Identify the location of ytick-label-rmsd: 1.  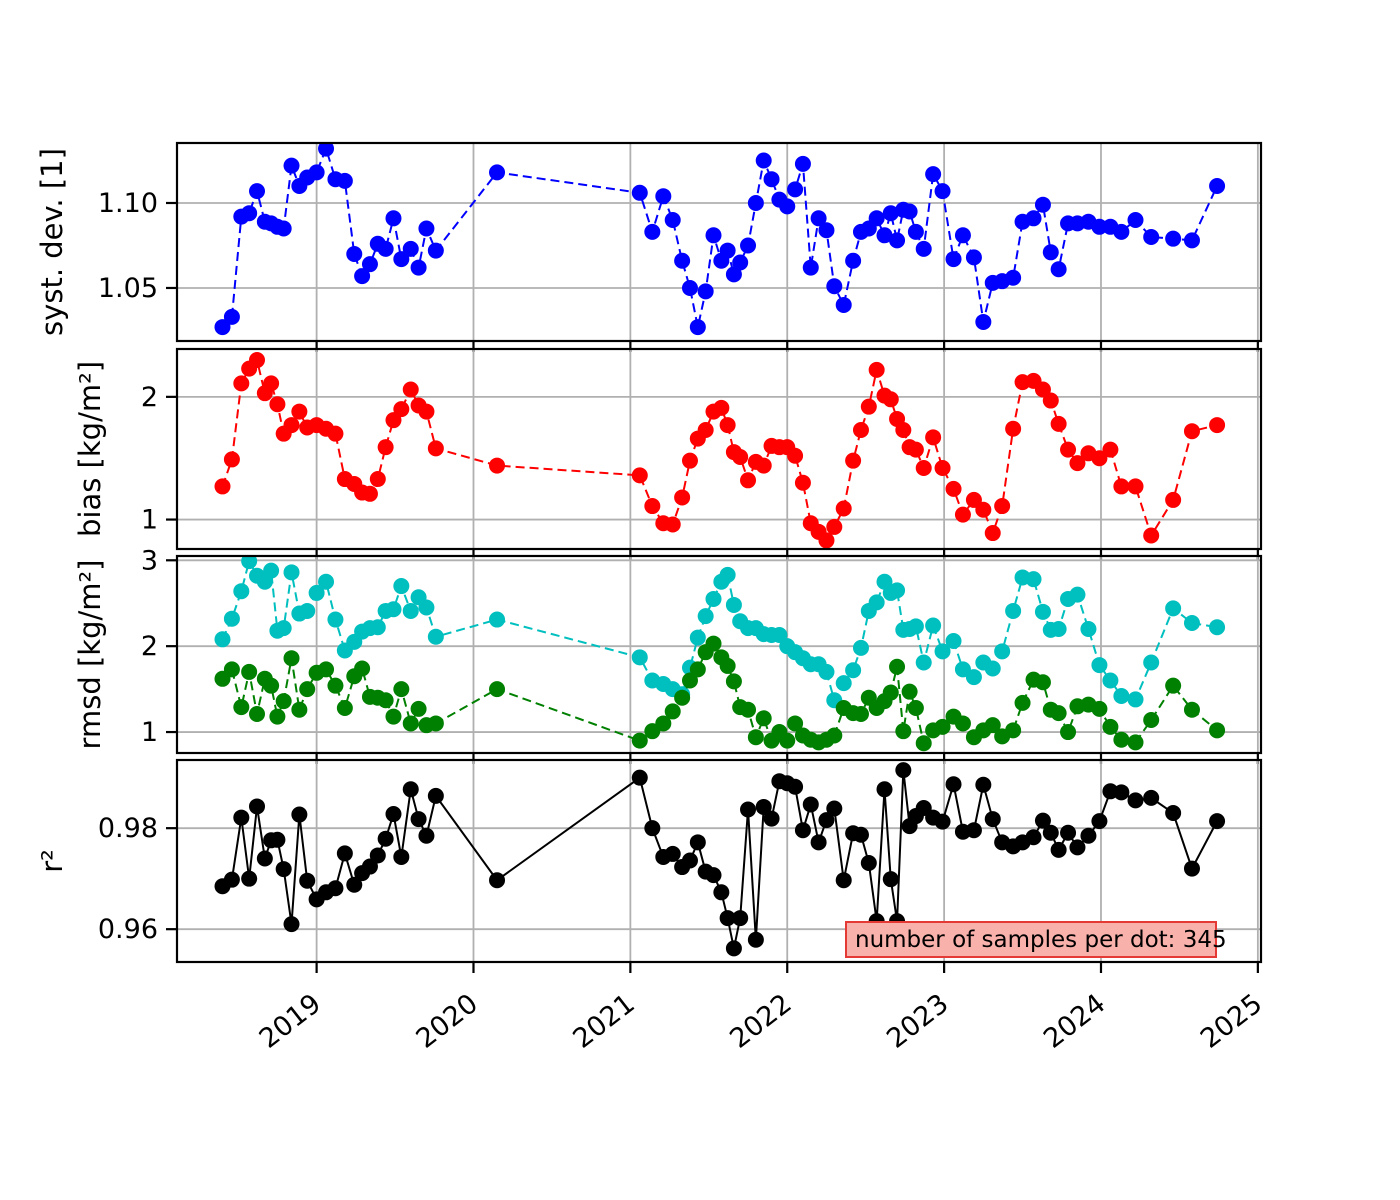
(149, 732).